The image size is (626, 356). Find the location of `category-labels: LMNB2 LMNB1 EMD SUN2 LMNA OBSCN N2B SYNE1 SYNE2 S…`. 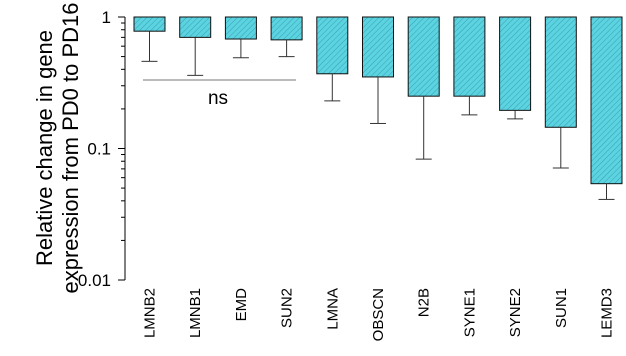

category-labels: LMNB2 LMNB1 EMD SUN2 LMNA OBSCN N2B SYNE1 SYNE2 S… is located at coordinates (379, 315).